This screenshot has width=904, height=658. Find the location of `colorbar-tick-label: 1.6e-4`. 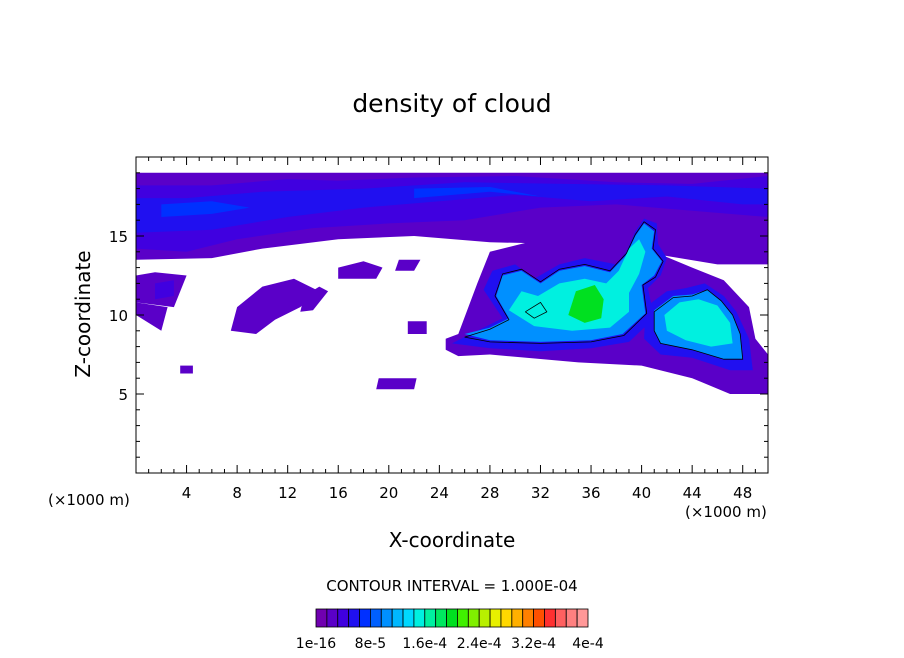

colorbar-tick-label: 1.6e-4 is located at coordinates (424, 644).